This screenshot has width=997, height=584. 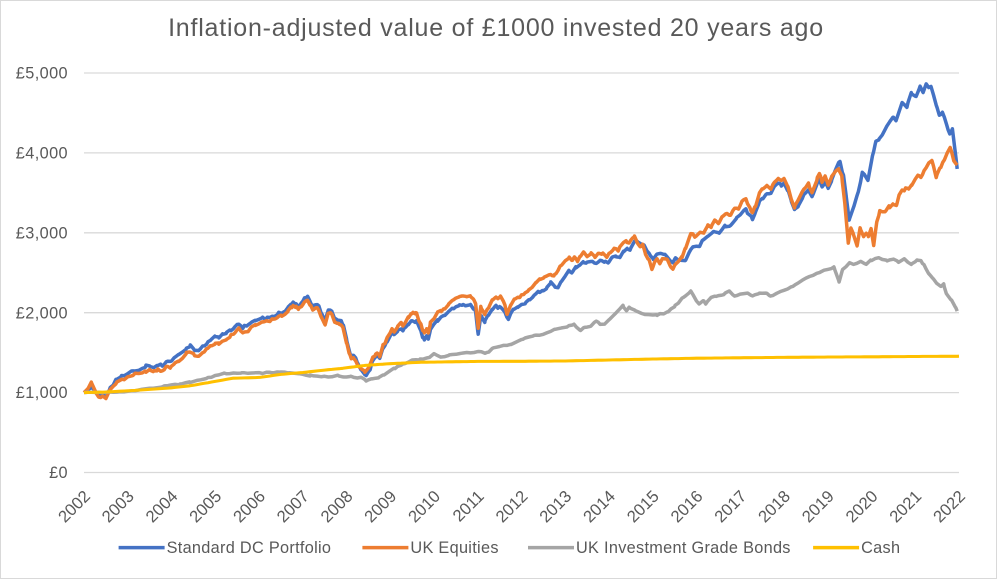 I want to click on svg-text: £0, so click(x=58, y=473).